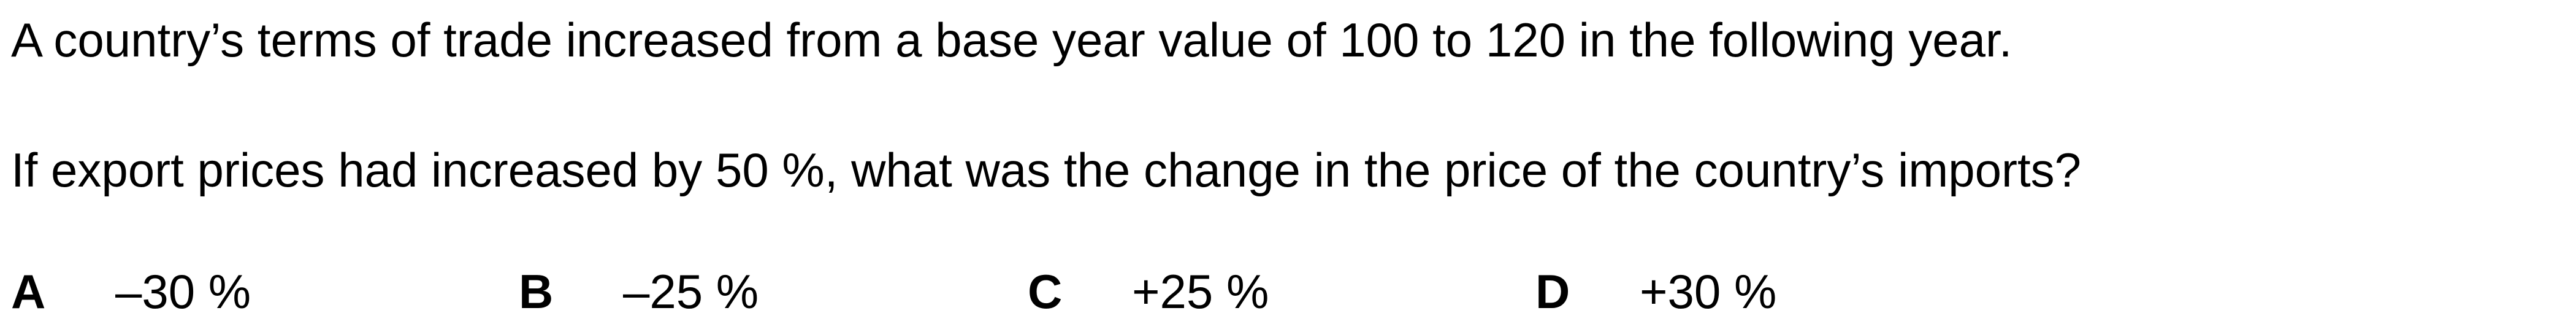 This screenshot has height=332, width=2576. I want to click on option-d-letter: D, so click(1552, 291).